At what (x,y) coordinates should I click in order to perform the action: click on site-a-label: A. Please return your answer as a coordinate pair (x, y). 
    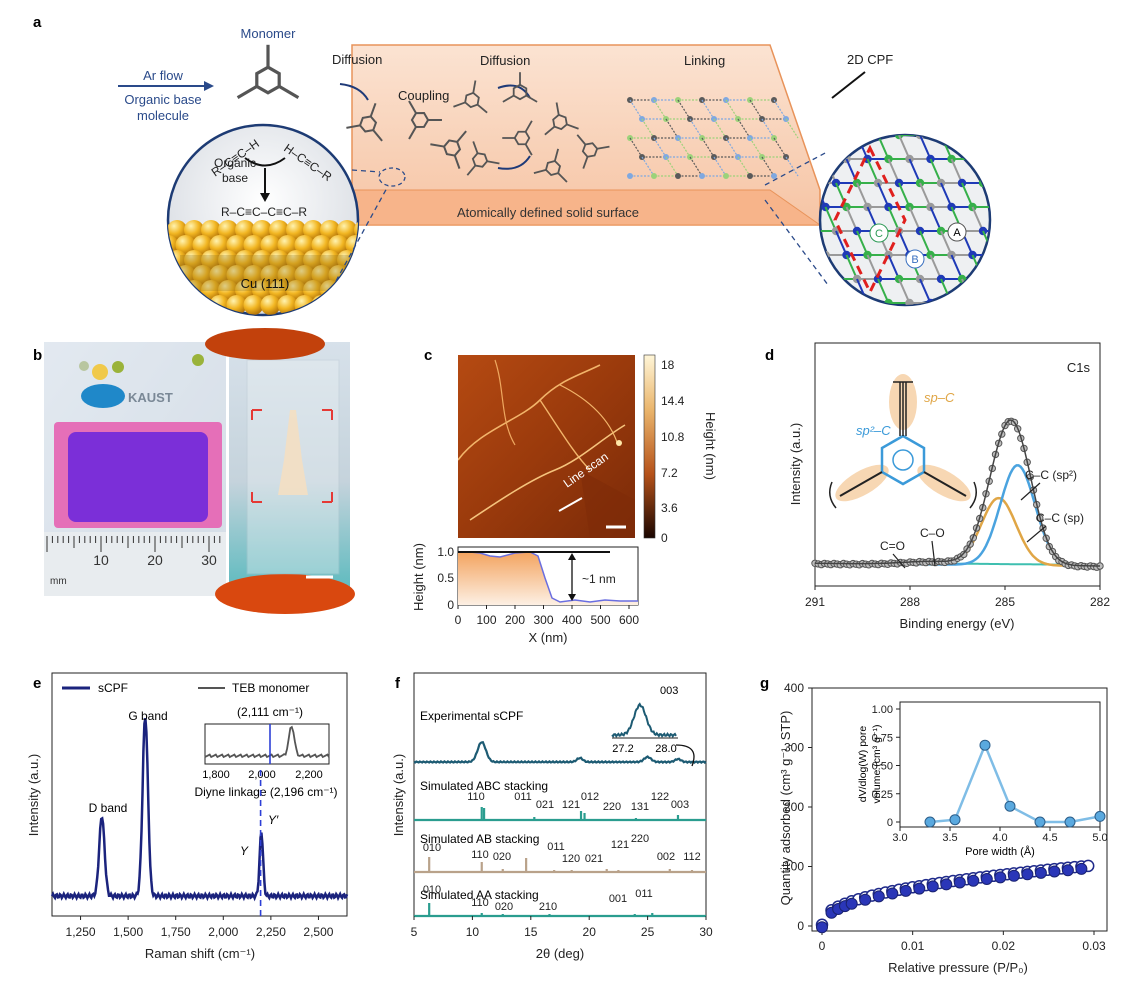
    Looking at the image, I should click on (957, 233).